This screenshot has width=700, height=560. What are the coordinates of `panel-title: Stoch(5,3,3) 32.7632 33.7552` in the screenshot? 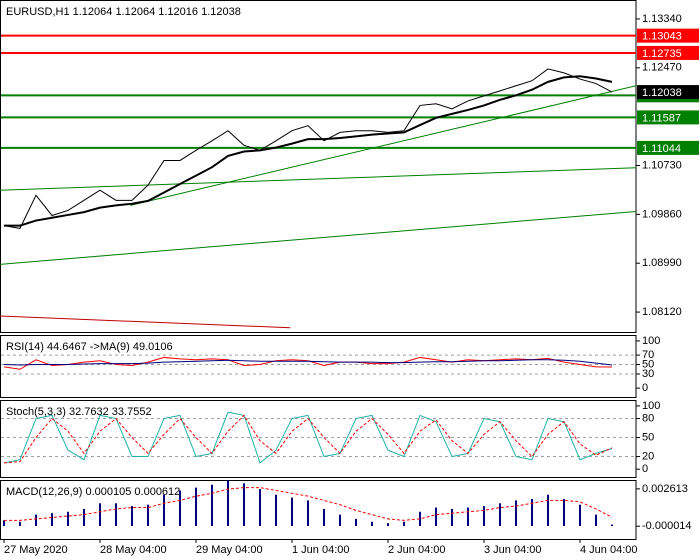 It's located at (79, 412).